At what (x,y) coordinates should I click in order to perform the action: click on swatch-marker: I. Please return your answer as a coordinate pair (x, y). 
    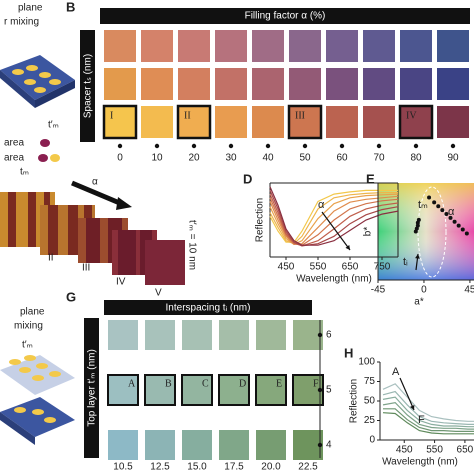
    Looking at the image, I should click on (111, 115).